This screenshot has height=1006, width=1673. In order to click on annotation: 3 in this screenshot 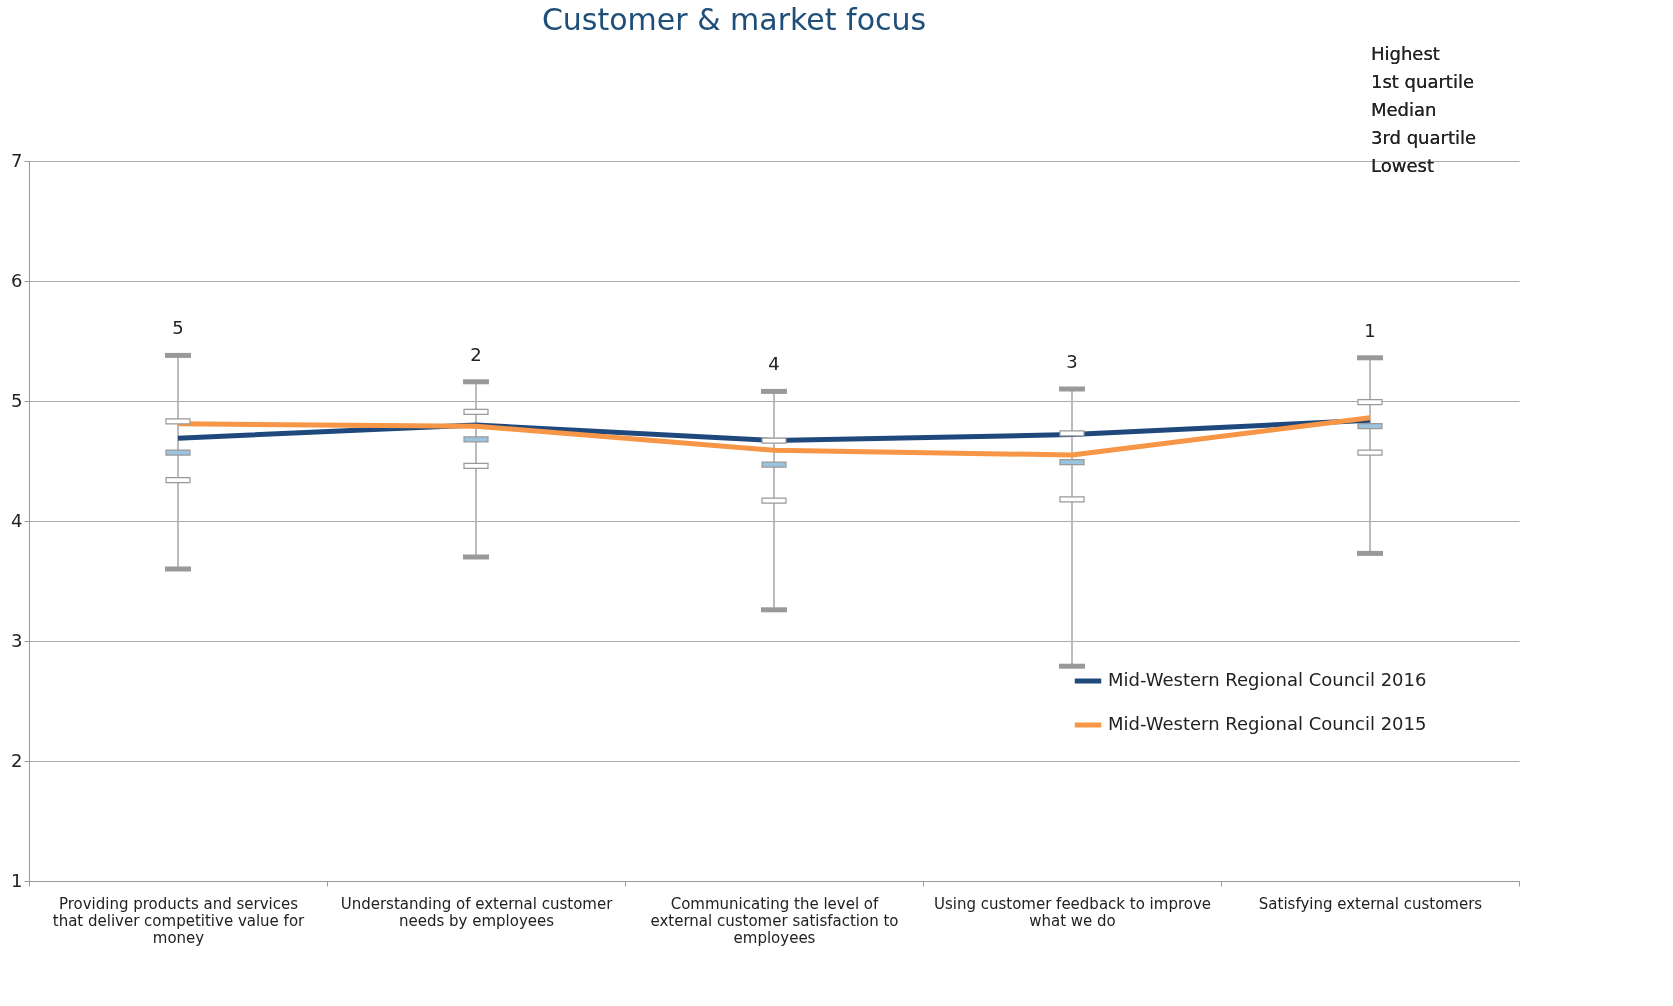, I will do `click(1072, 361)`.